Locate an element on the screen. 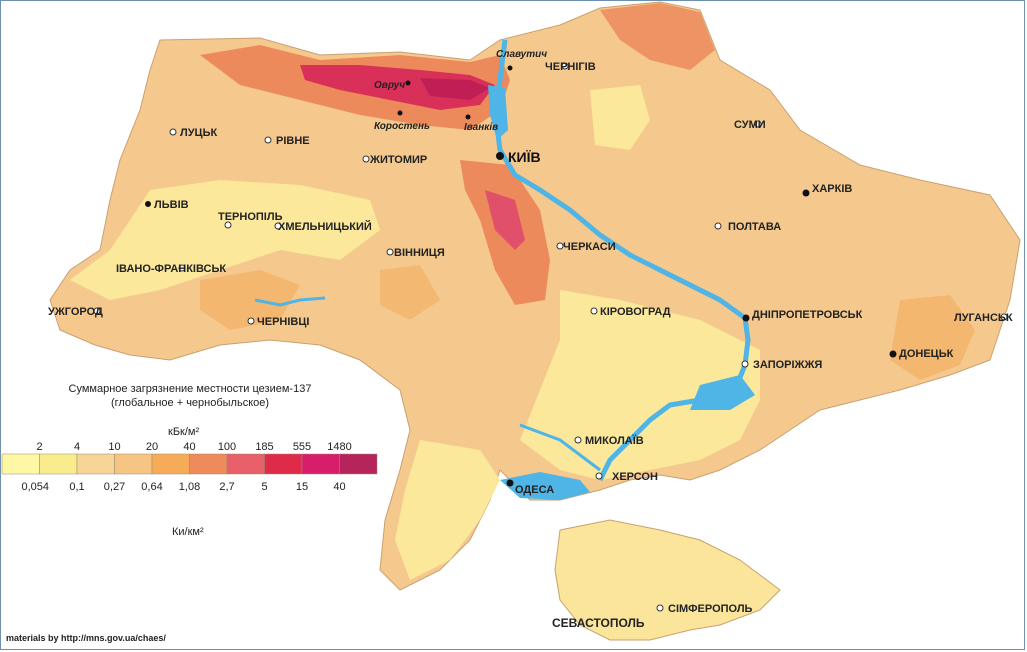  legend-unit-kbq: кБк/м² is located at coordinates (184, 432).